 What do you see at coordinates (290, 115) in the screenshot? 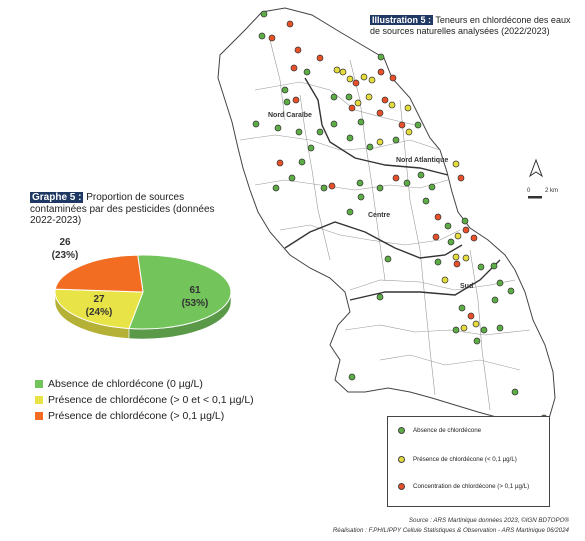
I see `region-label-nord-caraibe: Nord Caraïbe` at bounding box center [290, 115].